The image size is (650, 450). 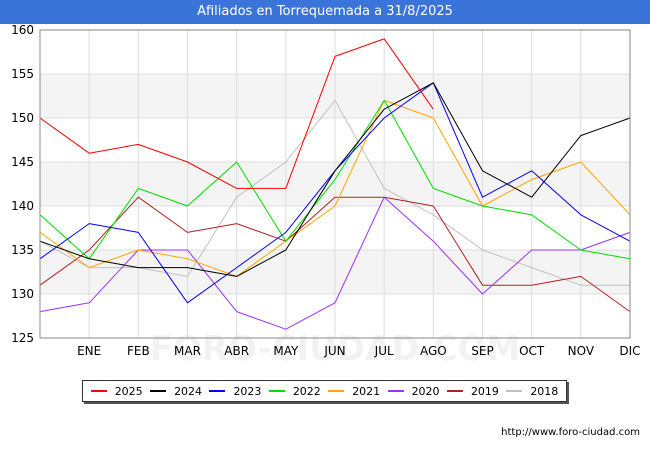 I want to click on y-tick-label: 135, so click(x=22, y=250).